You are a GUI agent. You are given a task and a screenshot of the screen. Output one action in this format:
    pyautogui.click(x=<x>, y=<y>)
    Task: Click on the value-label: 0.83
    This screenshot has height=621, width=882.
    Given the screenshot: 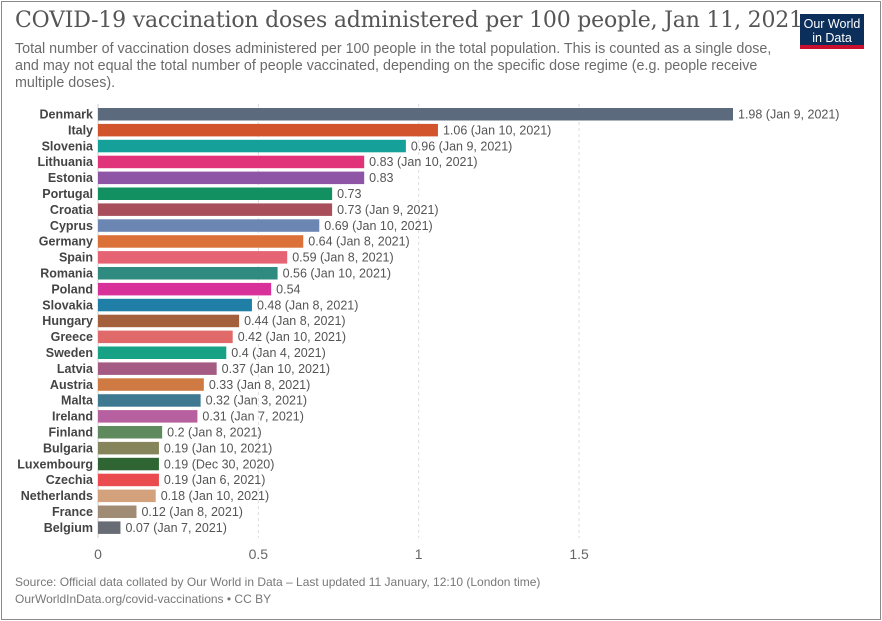 What is the action you would take?
    pyautogui.click(x=381, y=178)
    